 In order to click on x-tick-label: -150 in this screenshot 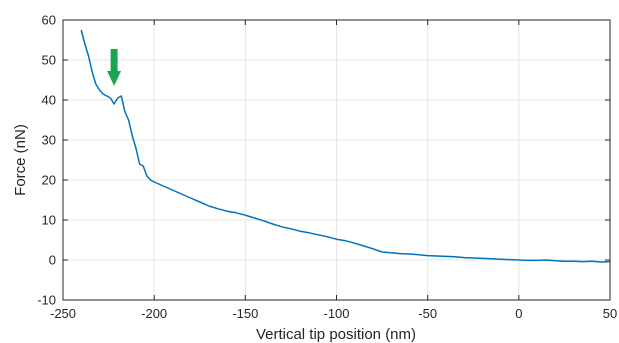, I will do `click(245, 313)`.